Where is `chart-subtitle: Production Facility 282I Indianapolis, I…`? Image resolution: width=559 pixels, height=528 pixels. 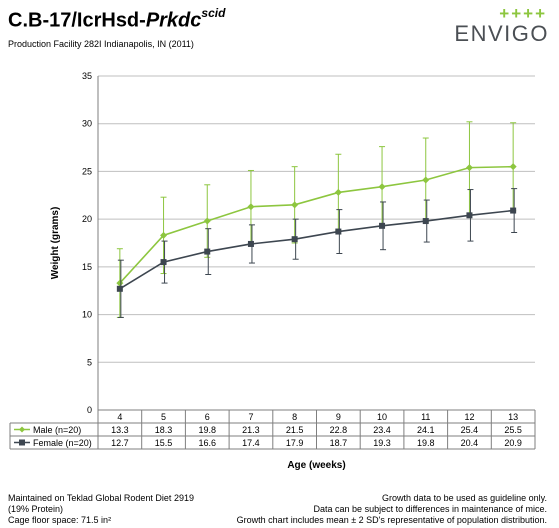
chart-subtitle: Production Facility 282I Indianapolis, I… is located at coordinates (101, 44).